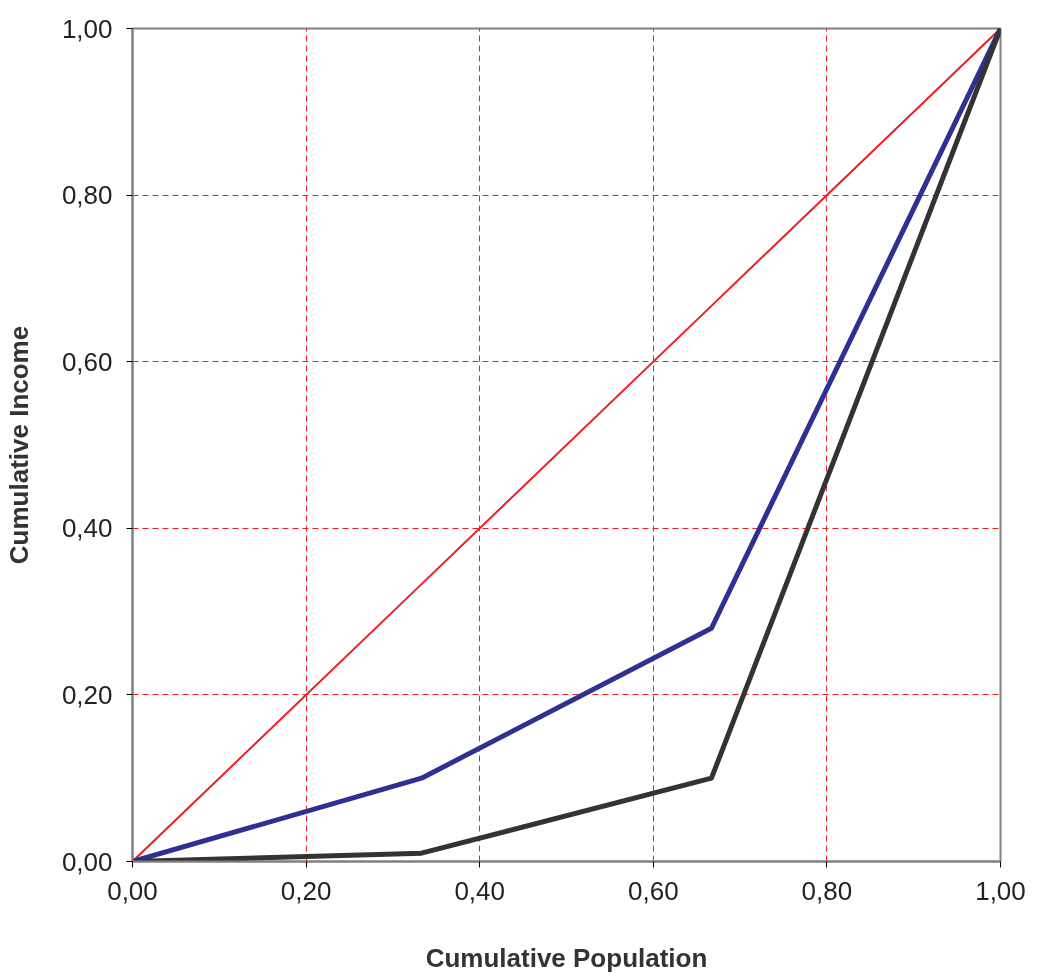  What do you see at coordinates (827, 890) in the screenshot?
I see `x-tick-label: 0,80` at bounding box center [827, 890].